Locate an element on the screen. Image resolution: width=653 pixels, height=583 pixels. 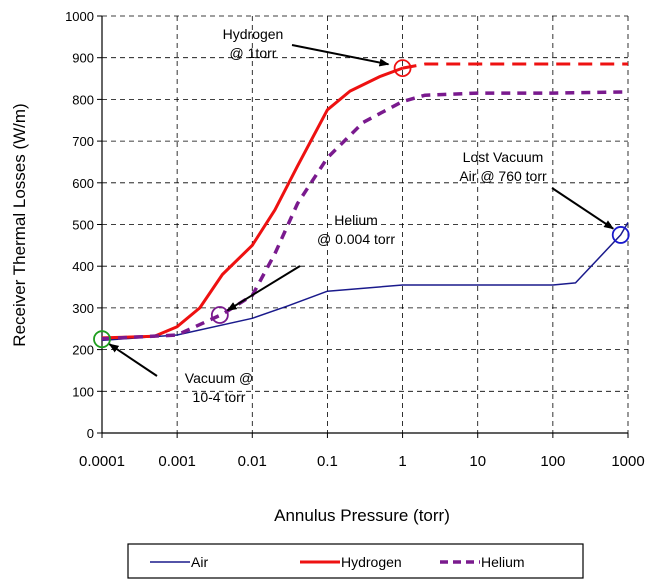
y-tick-label: 1000 is located at coordinates (79, 16).